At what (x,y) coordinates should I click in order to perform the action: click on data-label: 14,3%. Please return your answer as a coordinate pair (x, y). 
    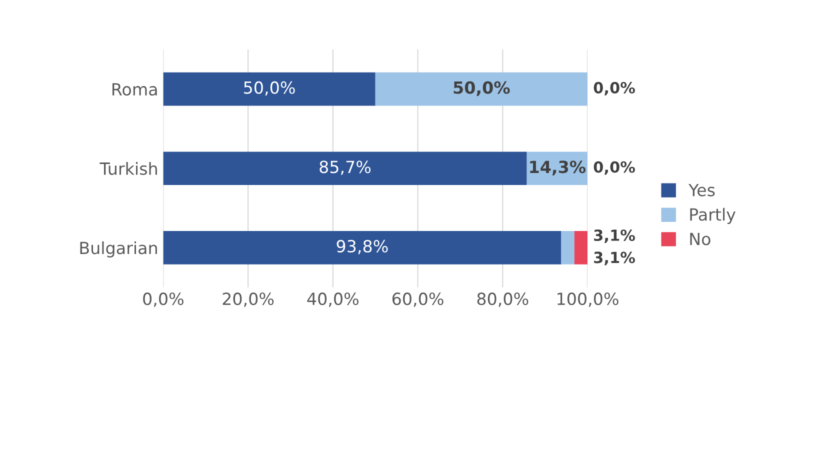
    Looking at the image, I should click on (558, 168).